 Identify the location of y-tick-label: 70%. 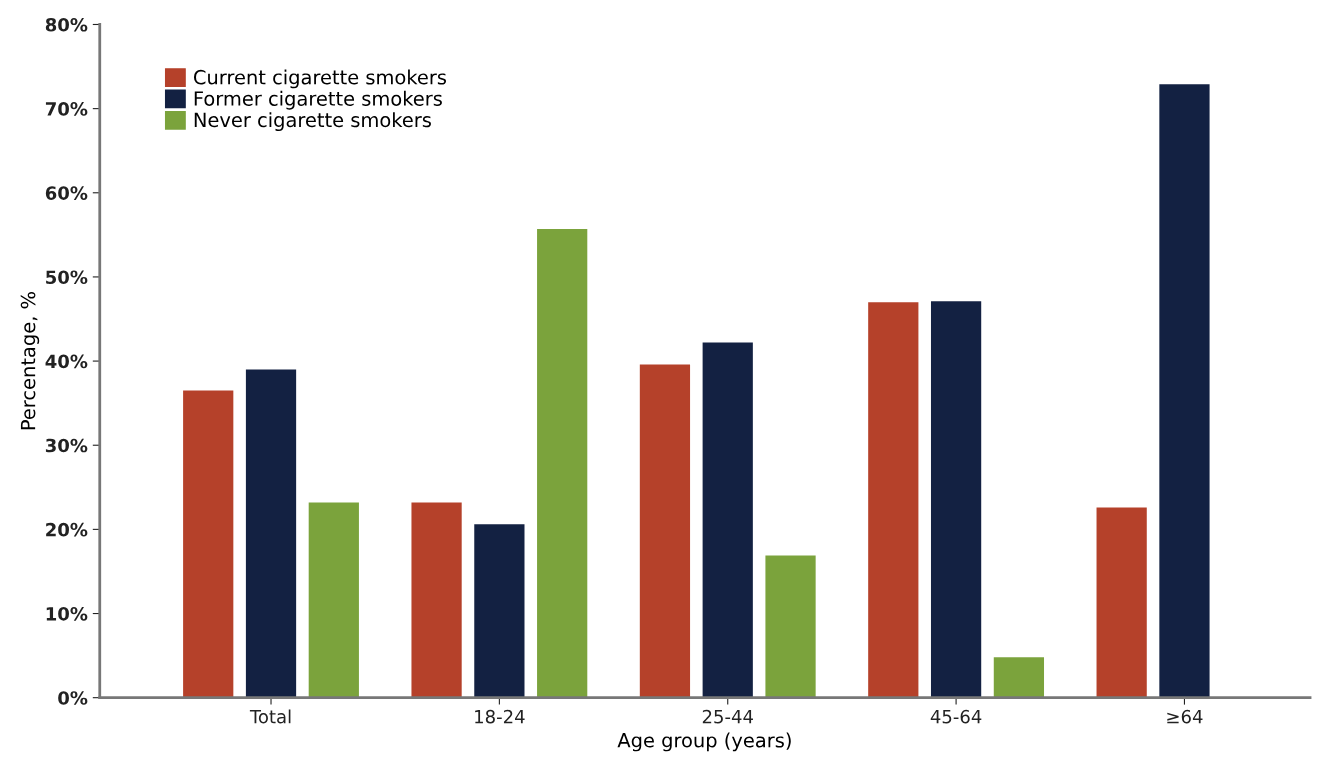
(66, 109).